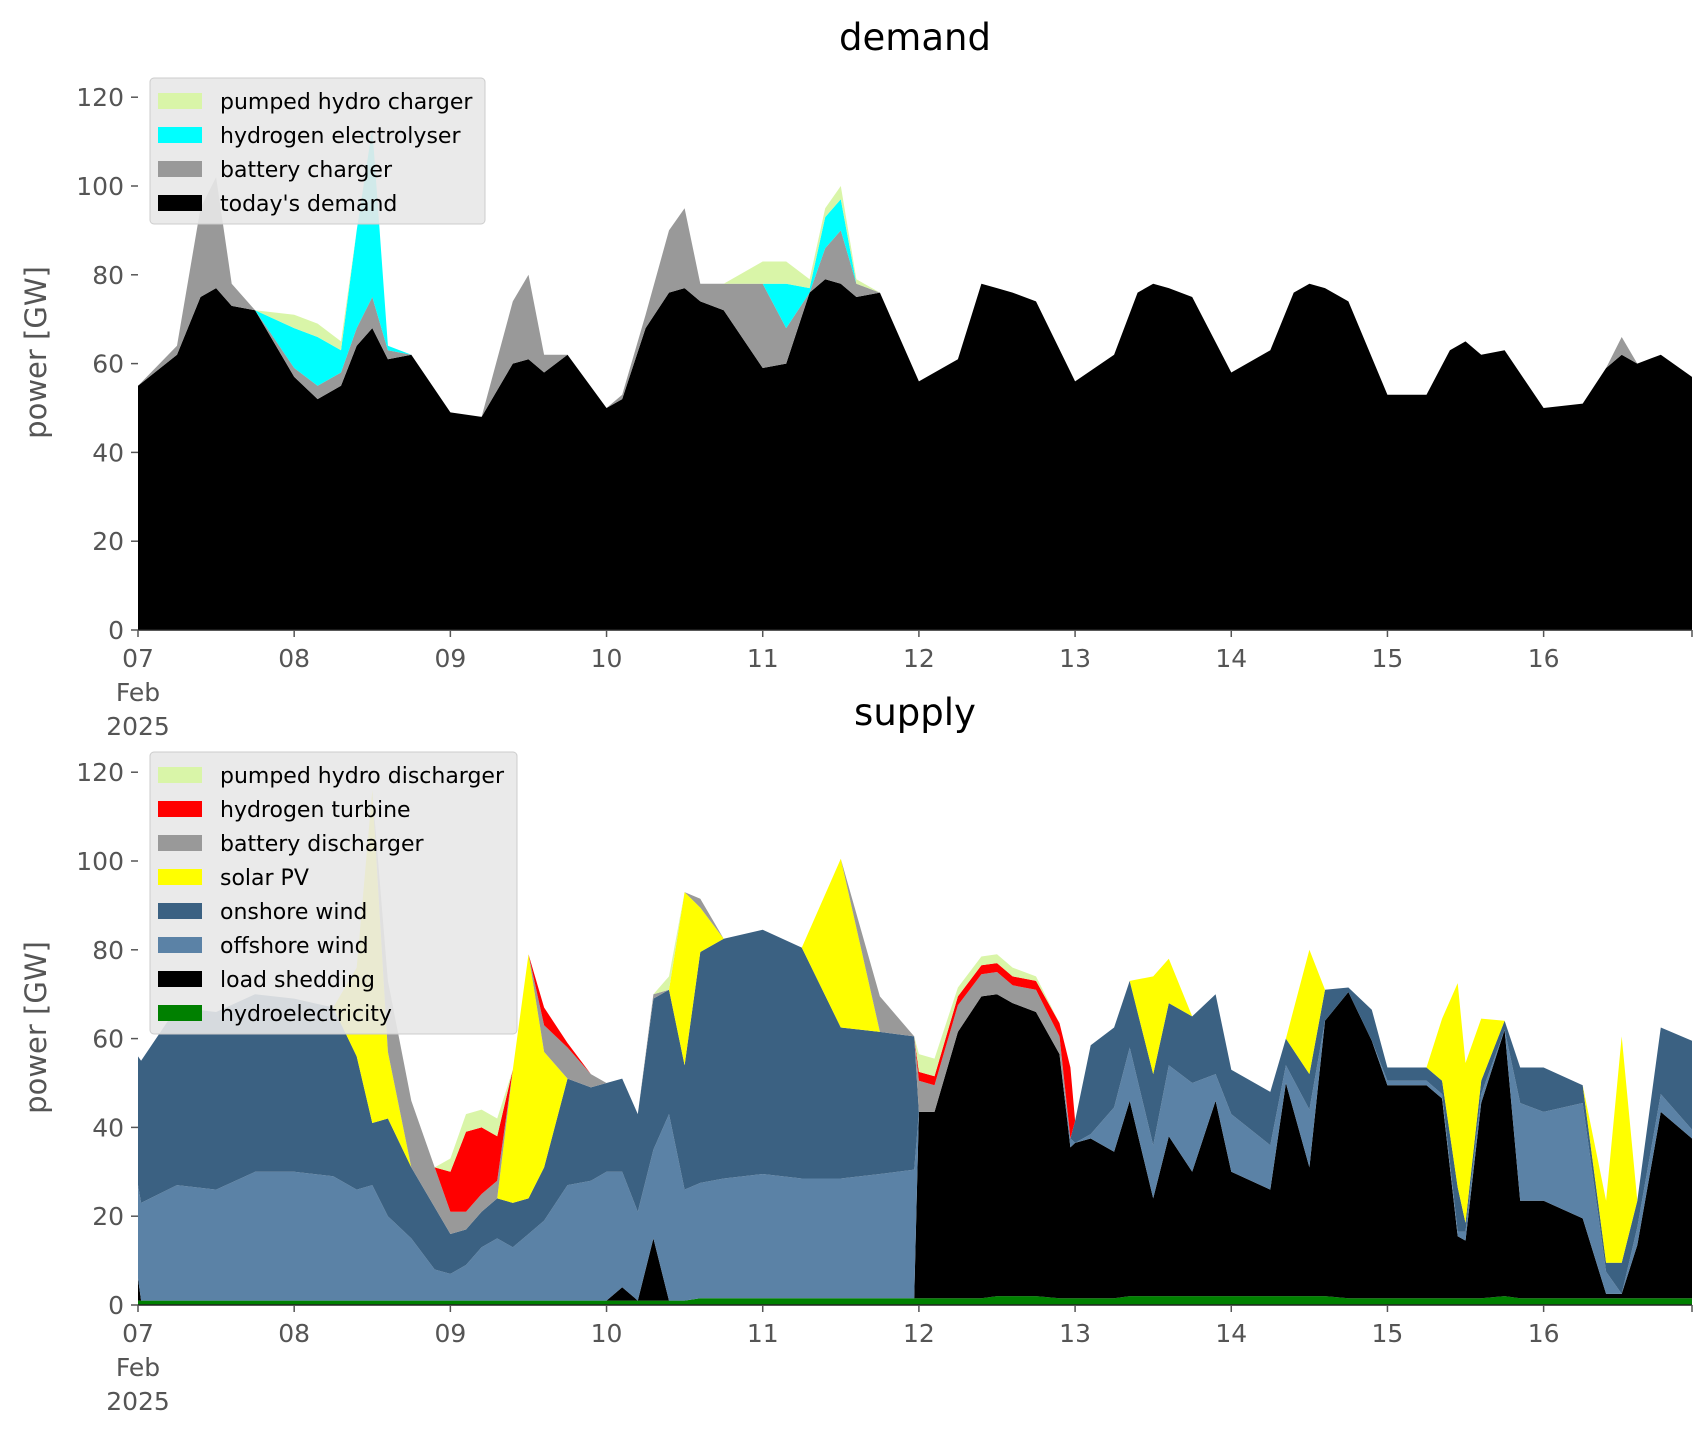  Describe the element at coordinates (264, 878) in the screenshot. I see `legend-label-solar-pv: solar PV` at that location.